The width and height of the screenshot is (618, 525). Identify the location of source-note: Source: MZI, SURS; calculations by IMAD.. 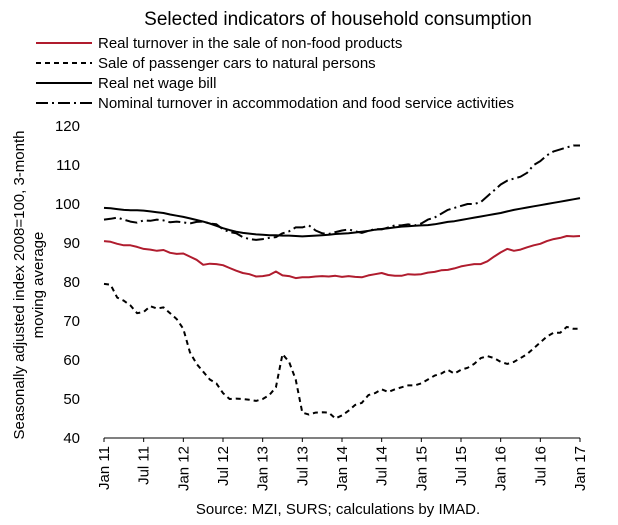
(338, 509).